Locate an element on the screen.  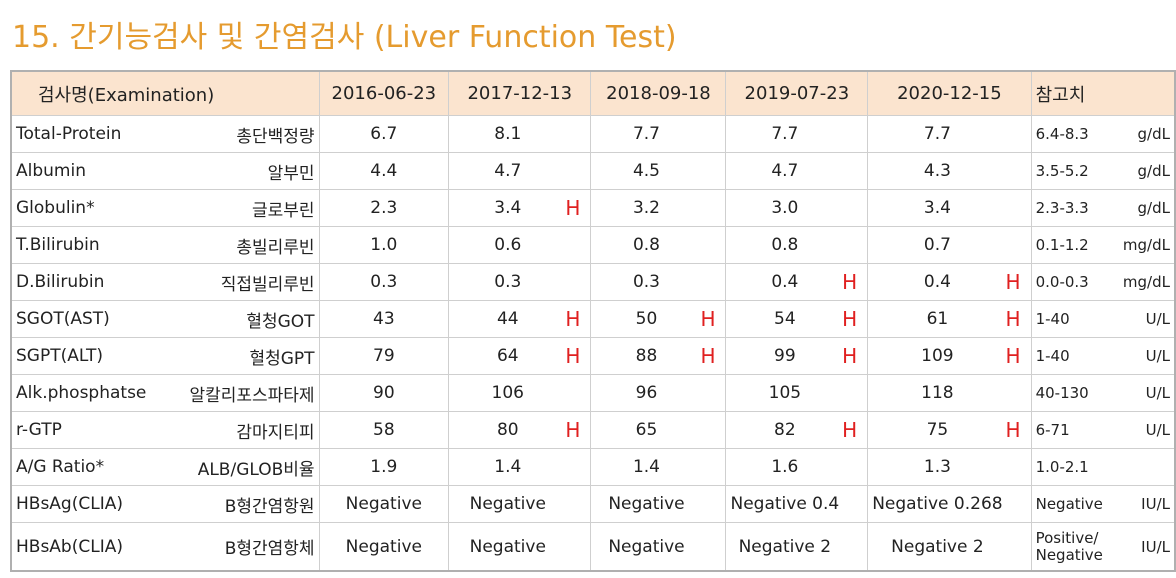
result-cell: 4.5 is located at coordinates (658, 171).